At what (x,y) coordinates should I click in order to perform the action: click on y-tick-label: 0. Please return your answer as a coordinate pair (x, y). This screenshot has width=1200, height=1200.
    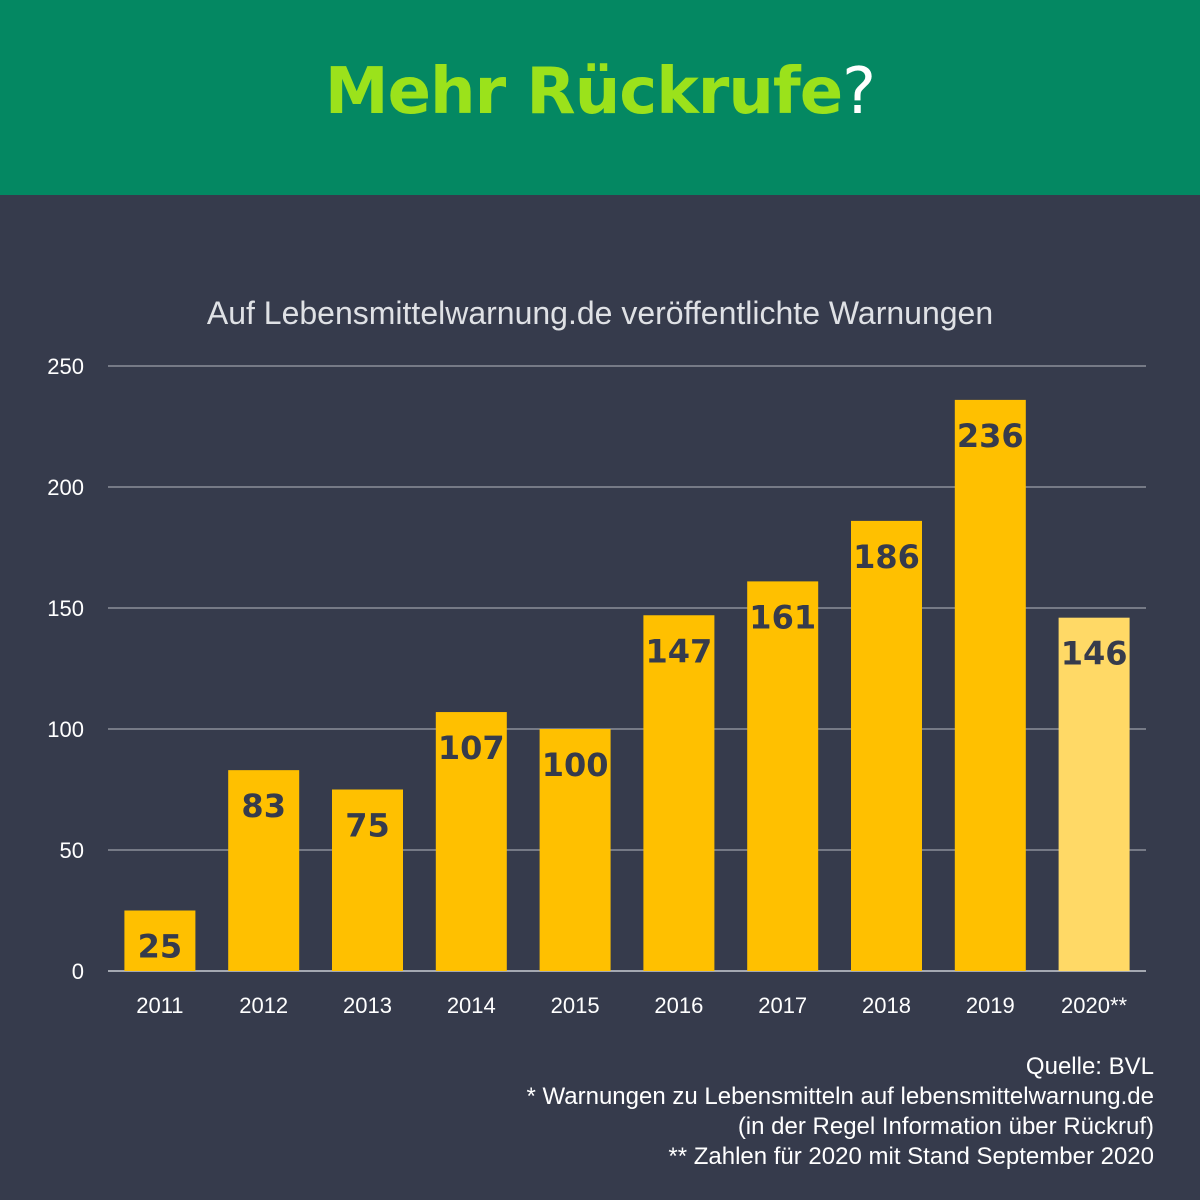
    Looking at the image, I should click on (78, 971).